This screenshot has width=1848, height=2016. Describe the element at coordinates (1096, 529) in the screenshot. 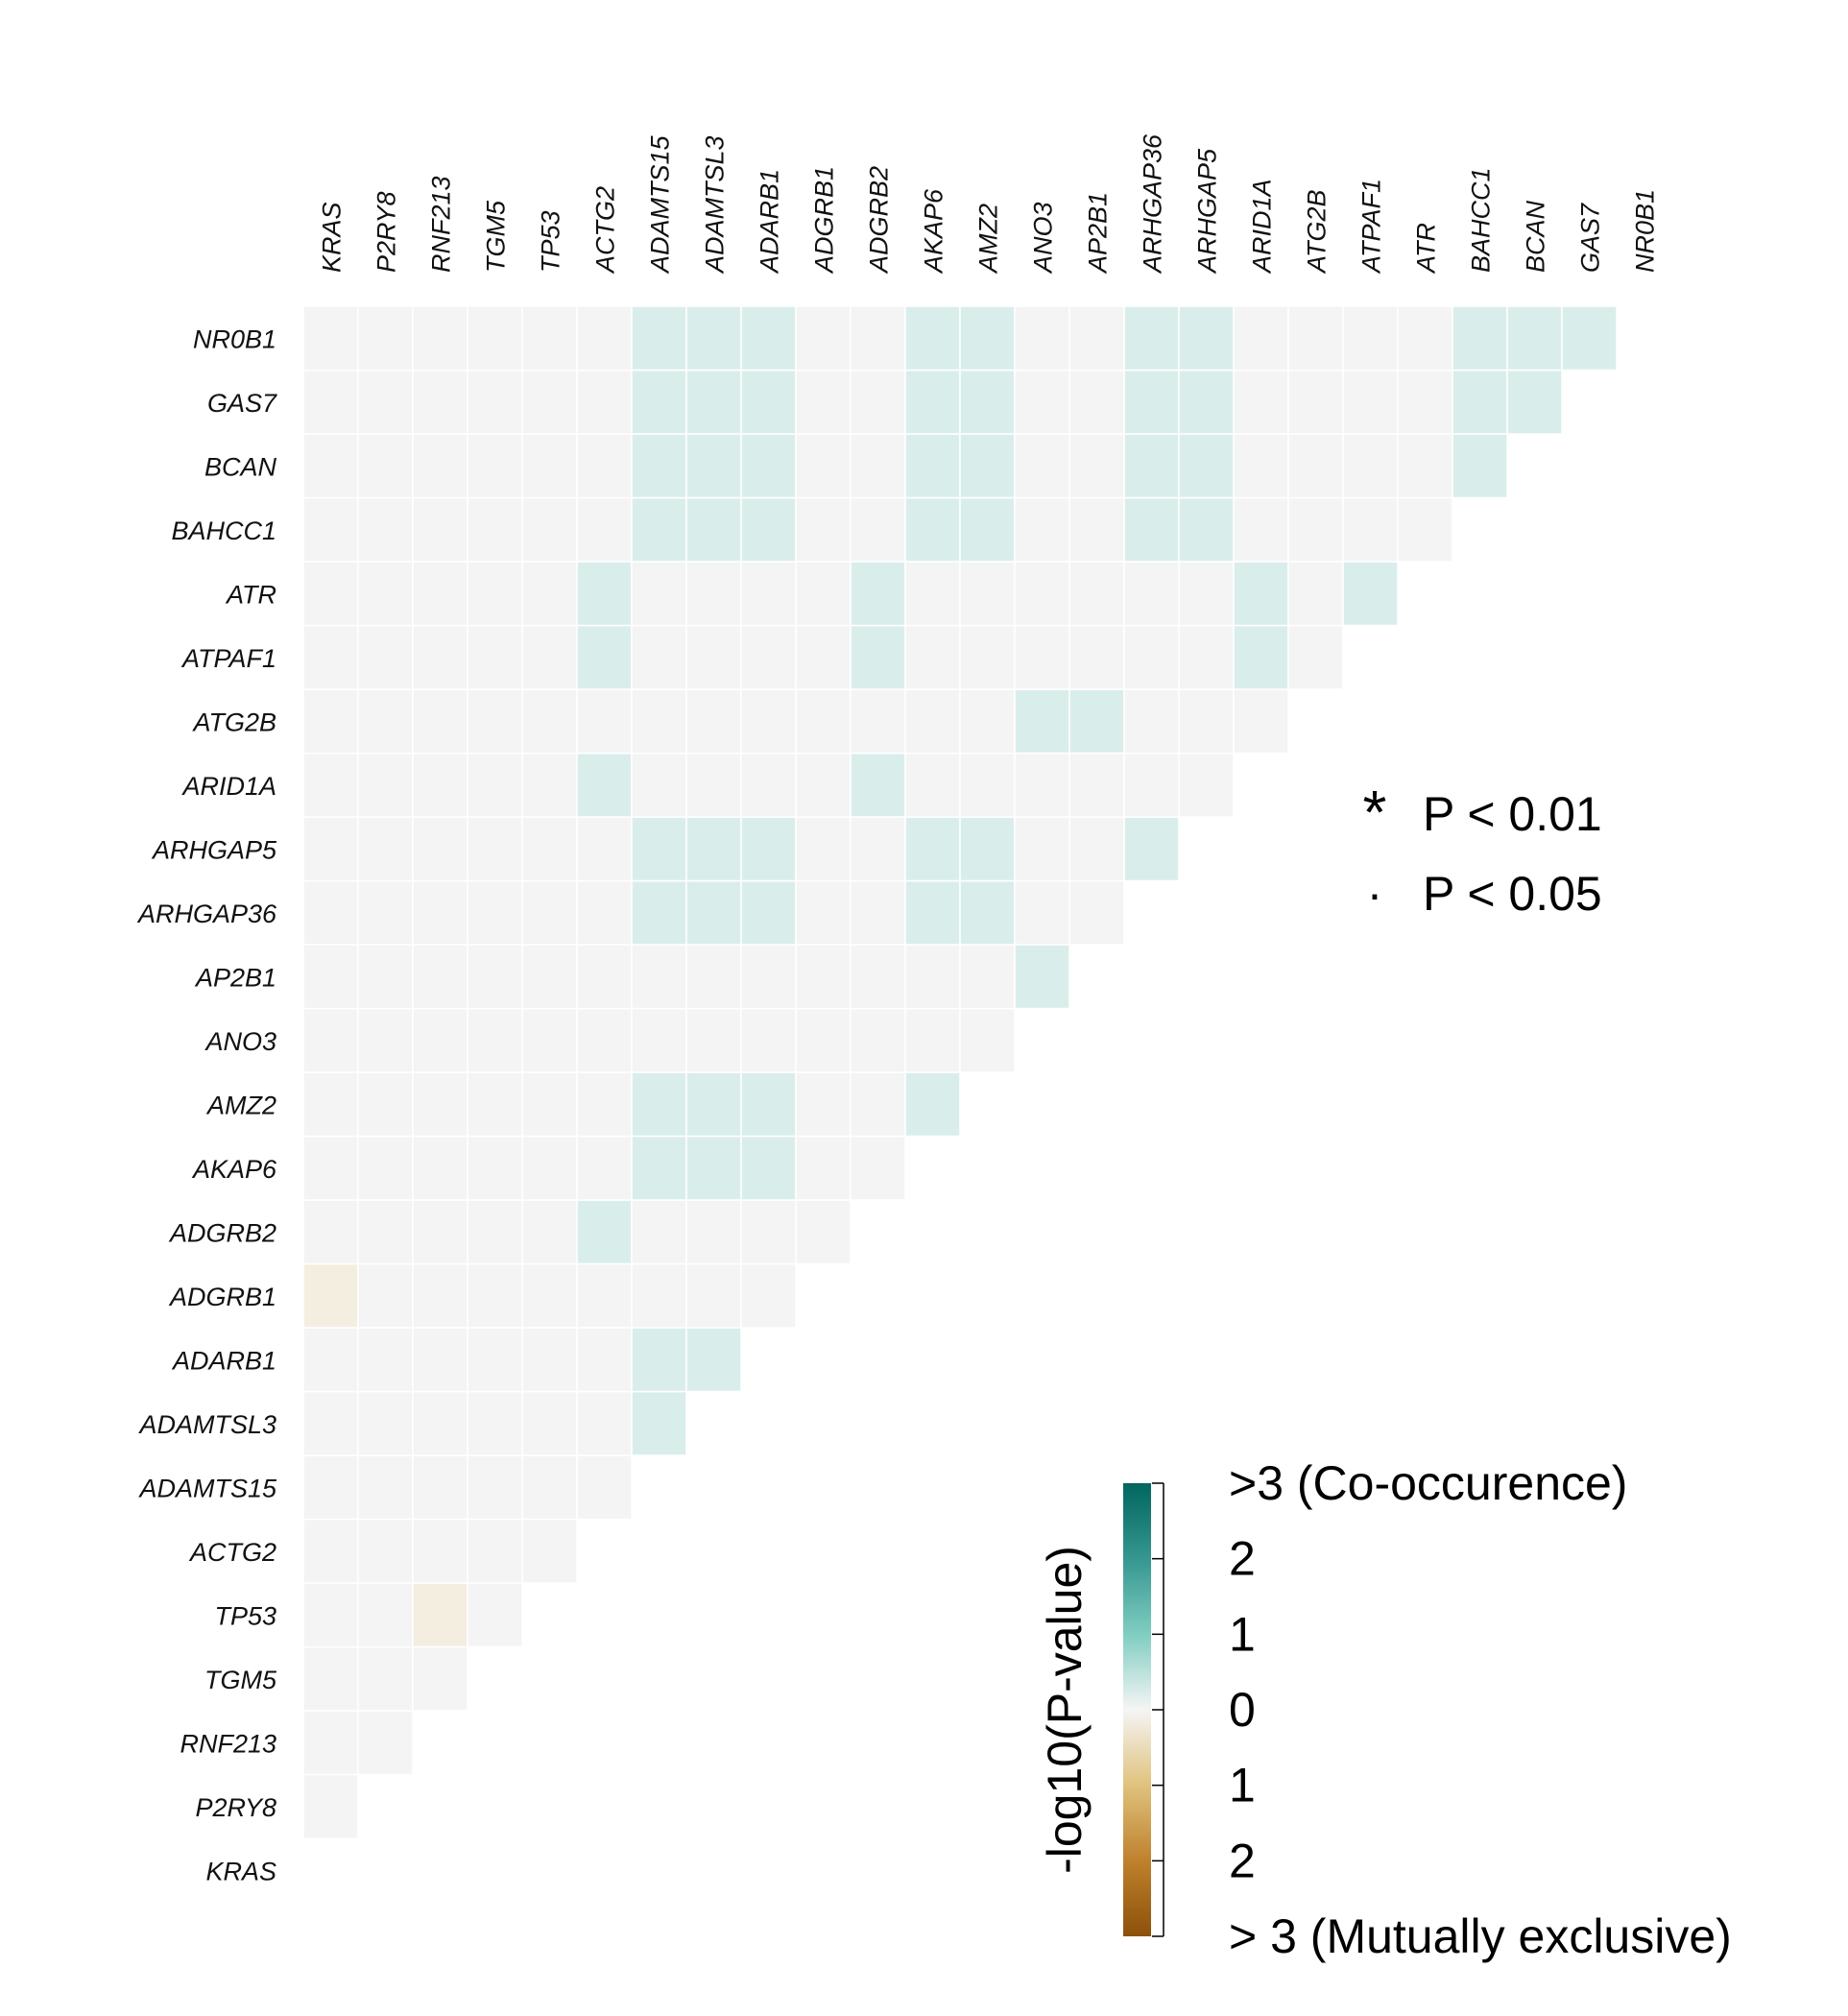

I see `heatmap-cell-bahcc1-ap2b1` at that location.